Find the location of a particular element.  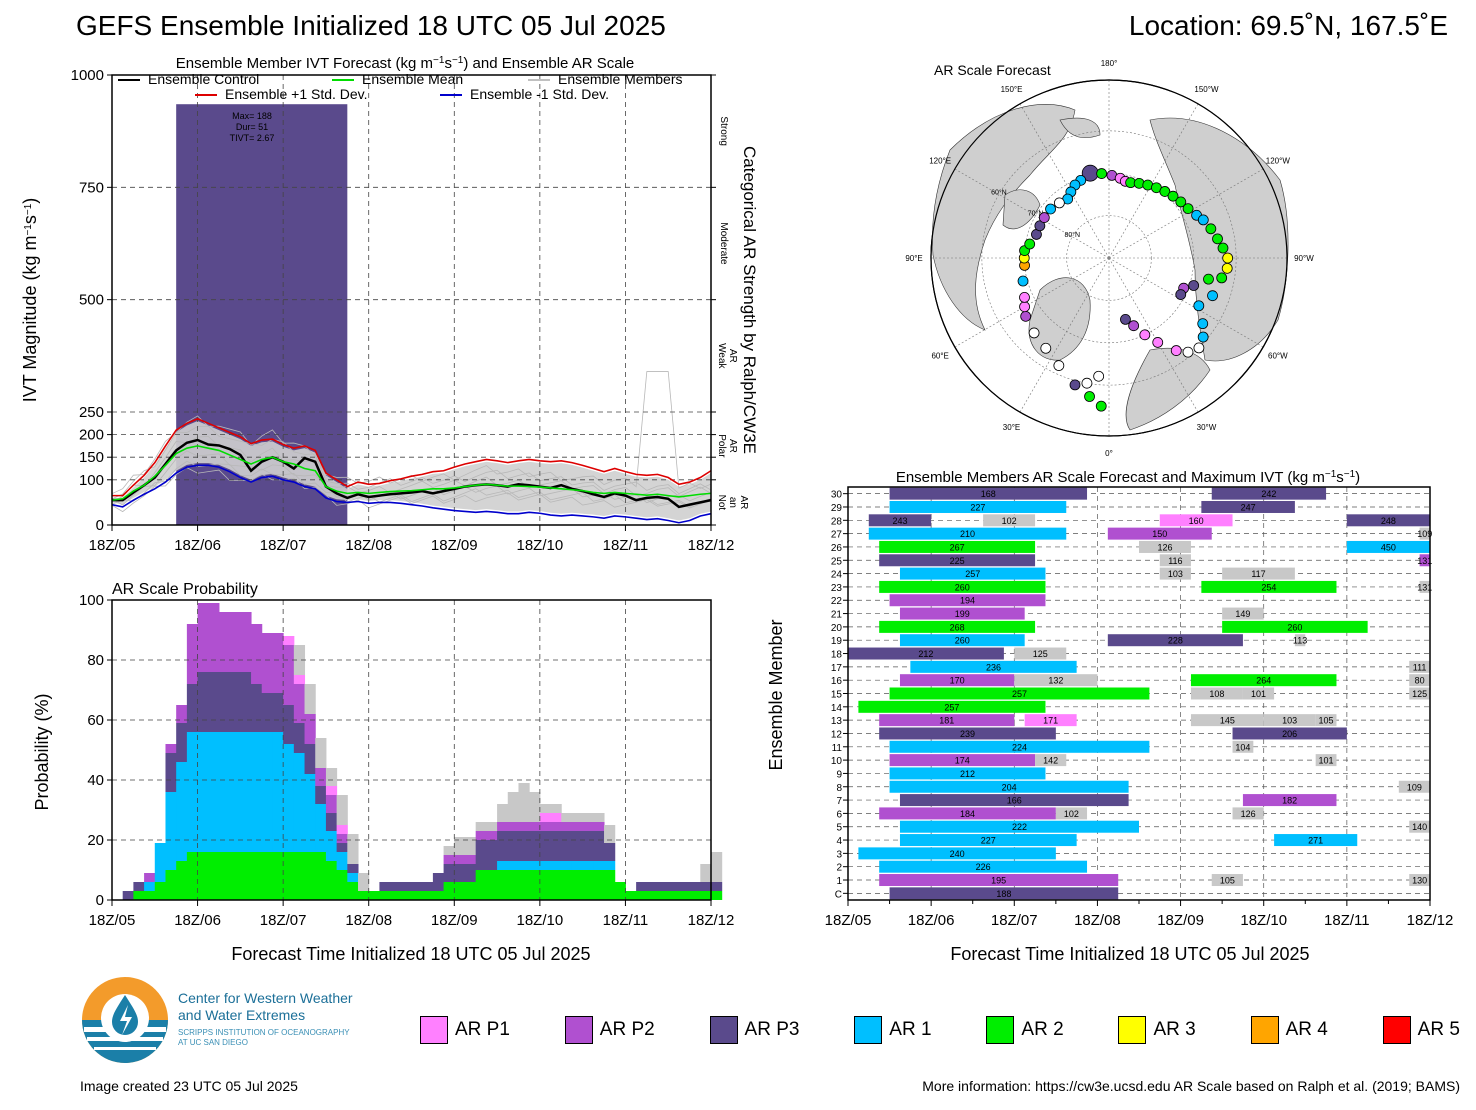

title-part: ) is located at coordinates (30, 201).